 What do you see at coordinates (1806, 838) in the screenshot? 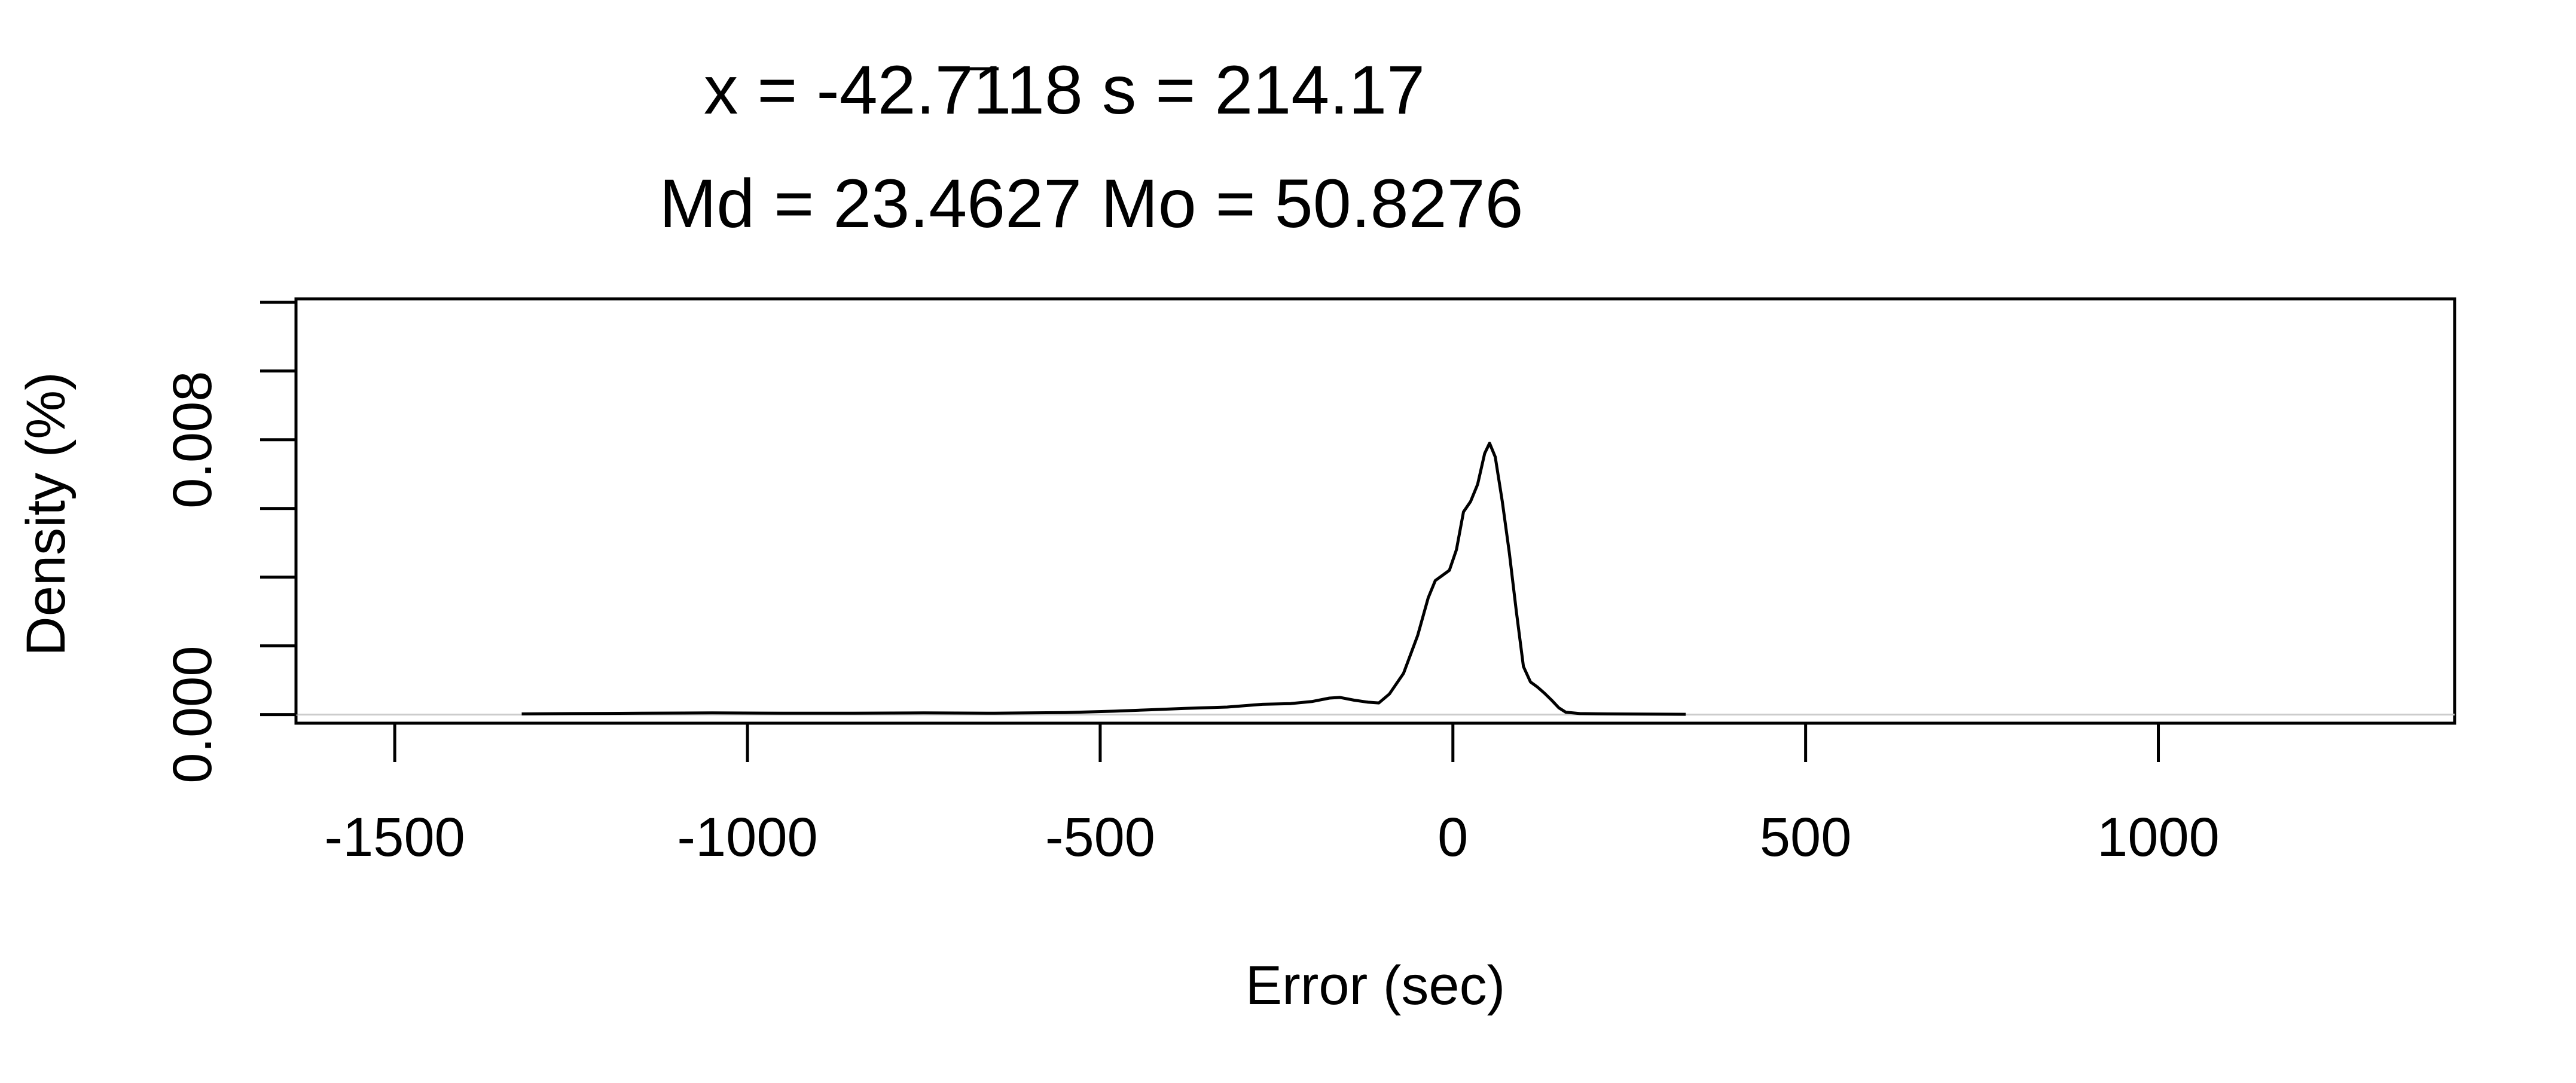
I see `x-tick-label: 500` at bounding box center [1806, 838].